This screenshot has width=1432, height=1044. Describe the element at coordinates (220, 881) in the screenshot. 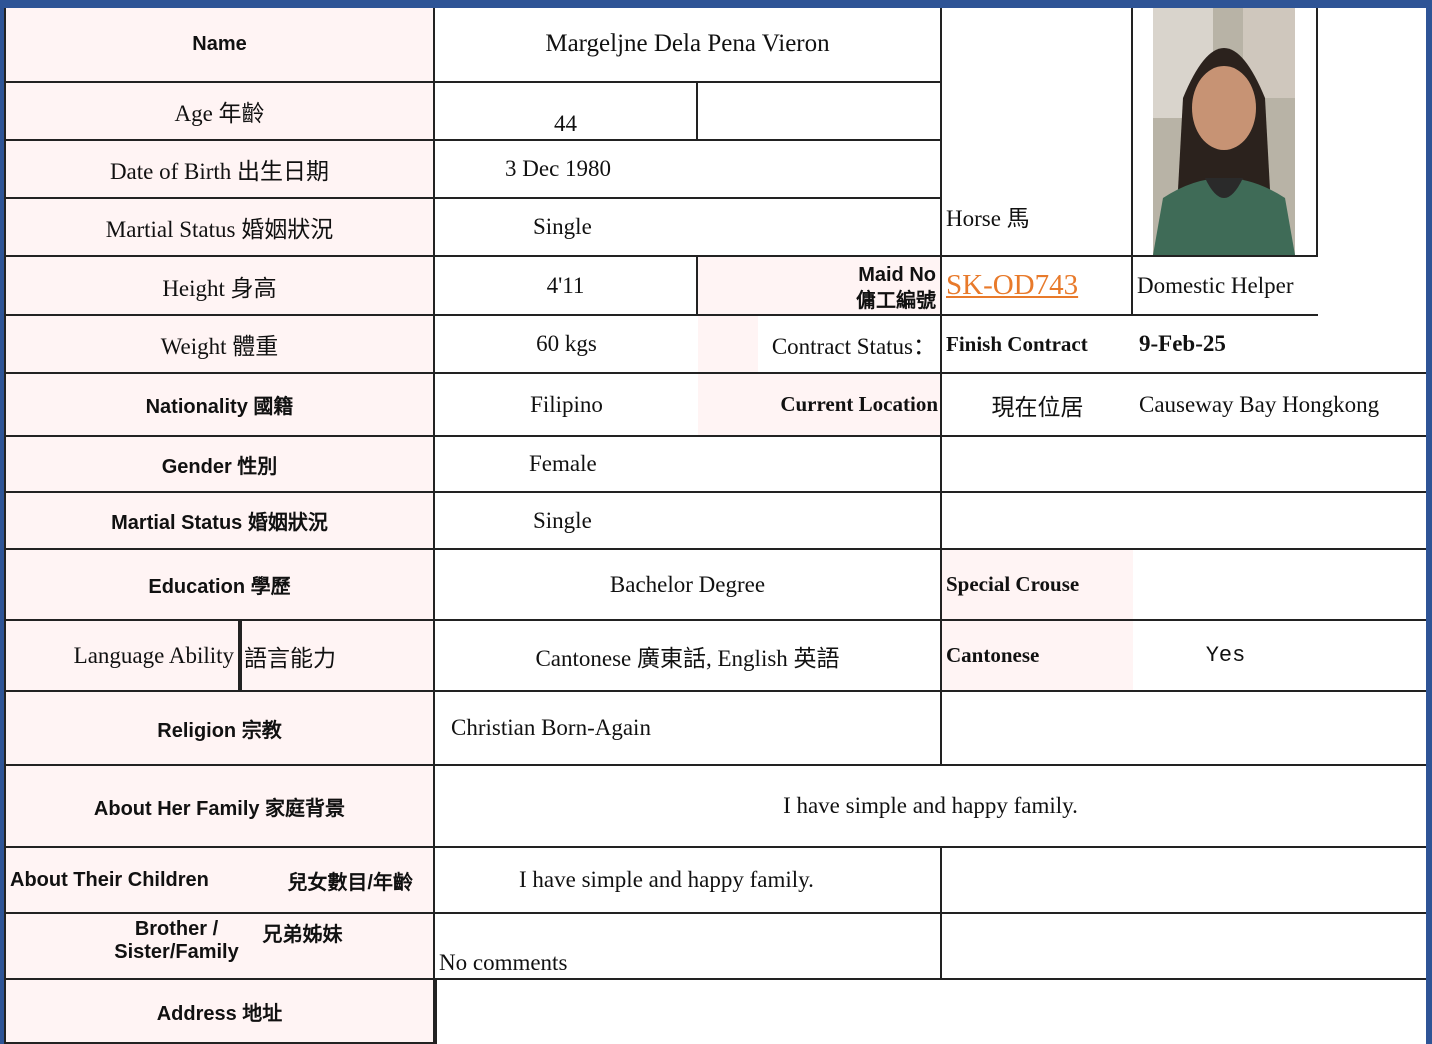

I see `label: About Their Children 兒女數目/年齡` at that location.